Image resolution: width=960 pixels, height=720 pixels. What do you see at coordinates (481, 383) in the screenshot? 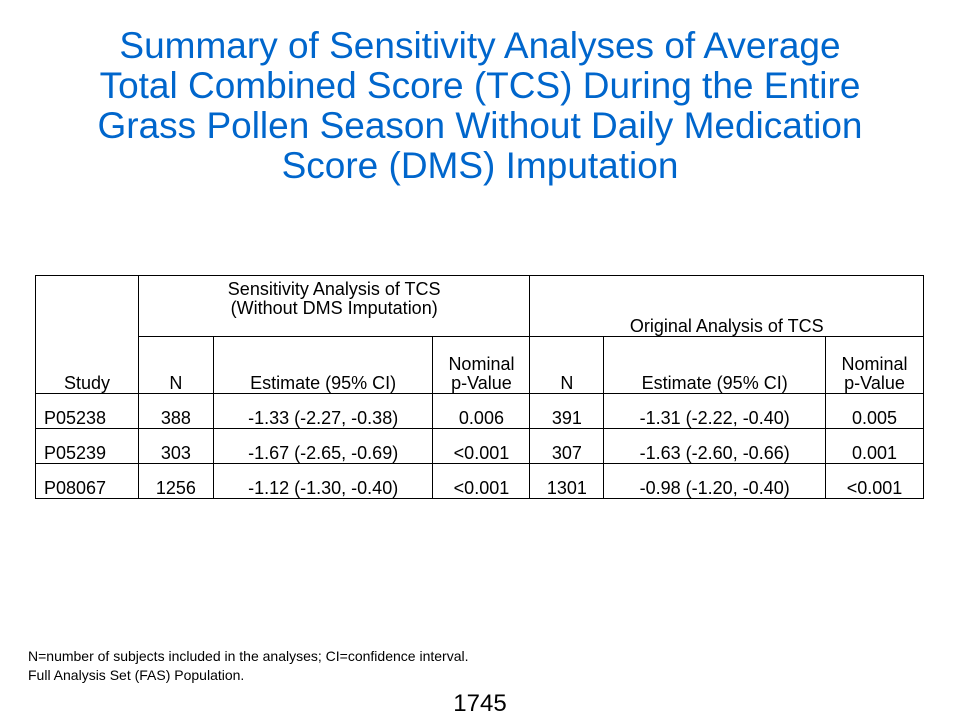
I see `sens-p-header-line-2: p-Value` at bounding box center [481, 383].